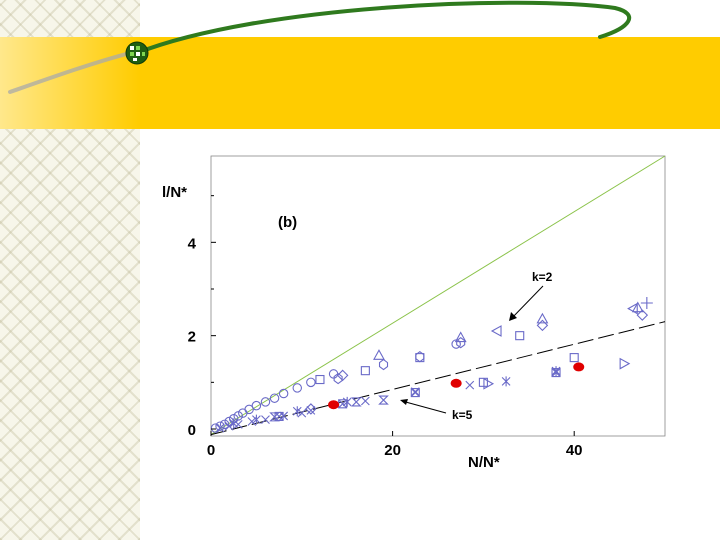  I want to click on swoosh-tail, so click(70, 72).